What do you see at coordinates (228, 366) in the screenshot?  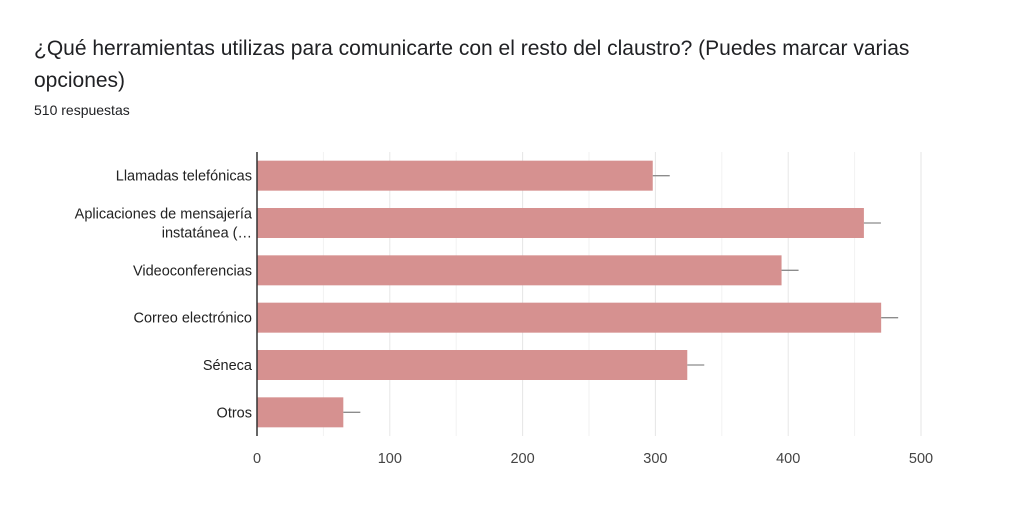 I see `category-label: Séneca` at bounding box center [228, 366].